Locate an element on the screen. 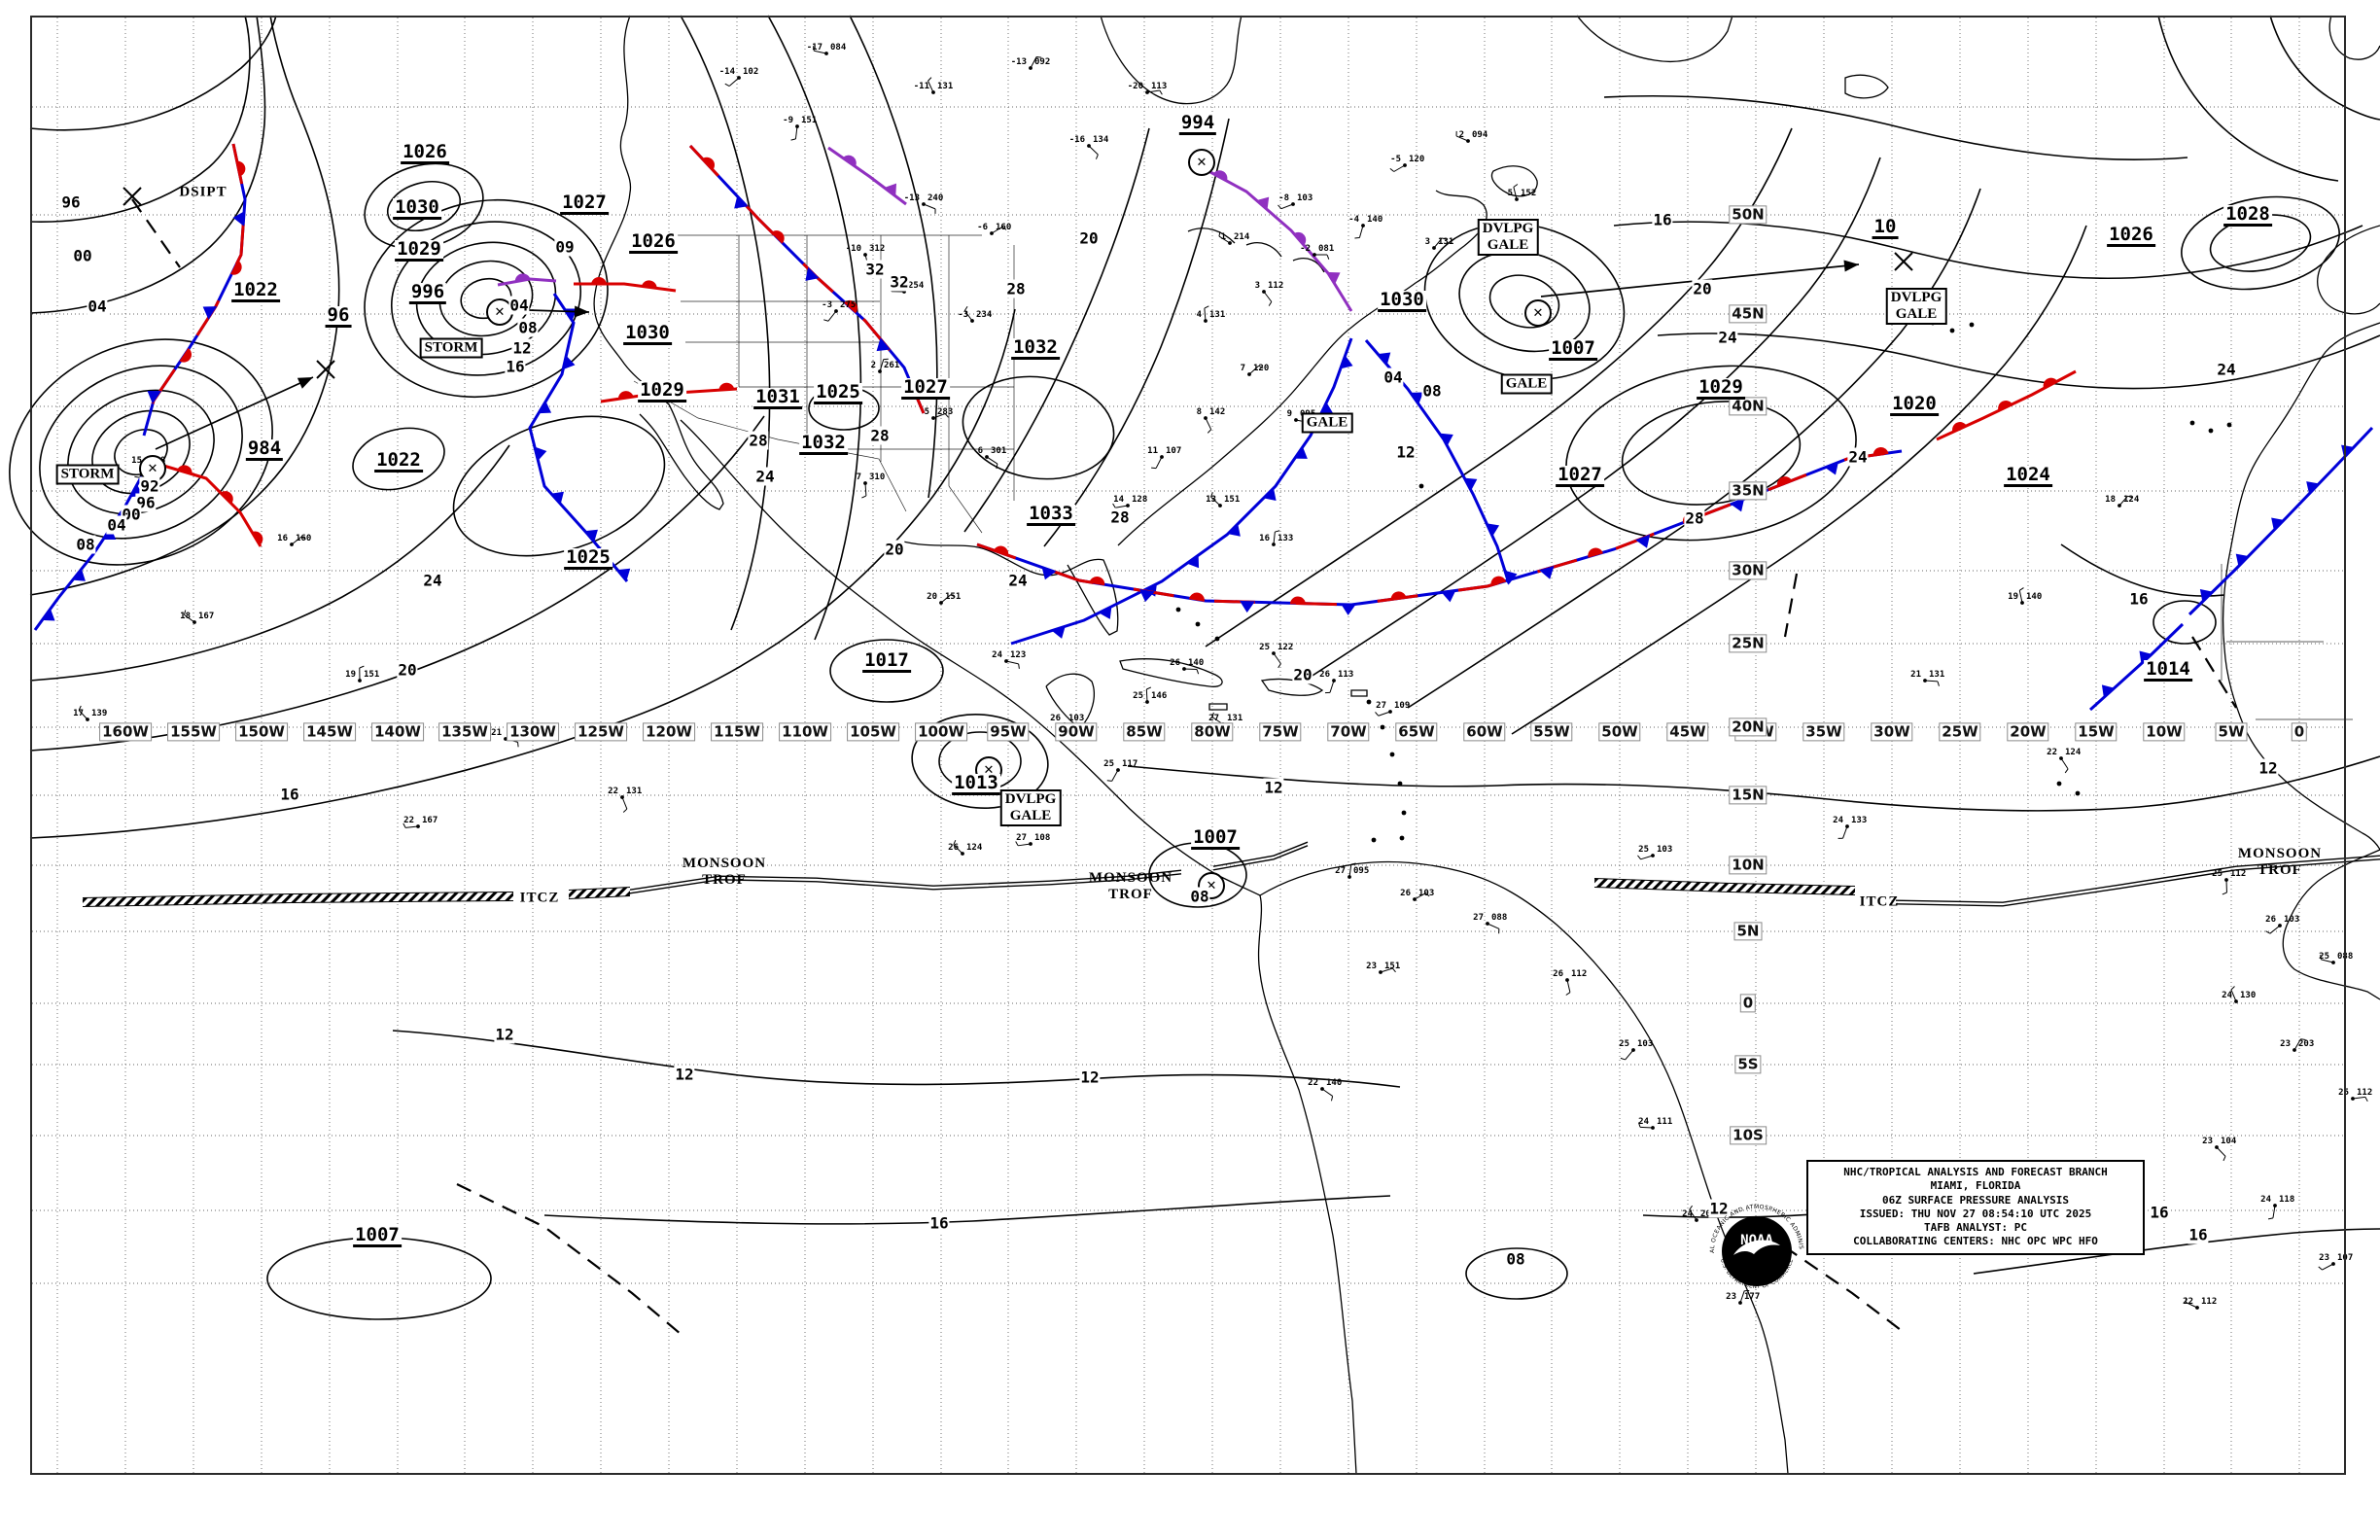 The height and width of the screenshot is (1540, 2380). latitude-label: 20N is located at coordinates (1748, 727).